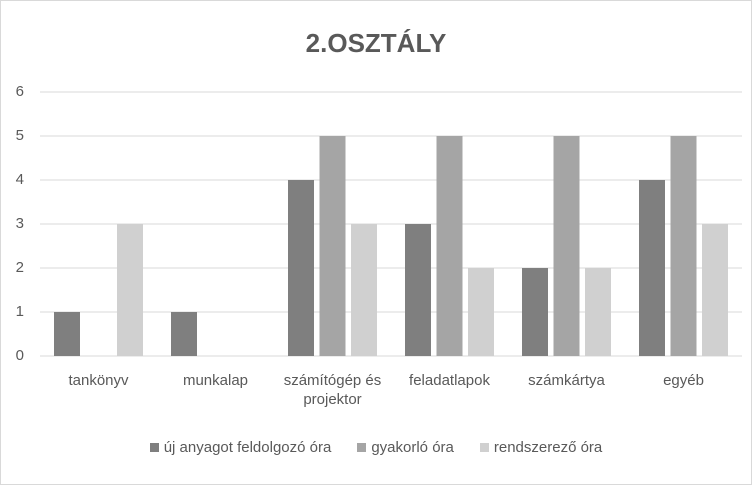 This screenshot has height=485, width=752. What do you see at coordinates (376, 43) in the screenshot?
I see `chart-title: 2.OSZTÁLY` at bounding box center [376, 43].